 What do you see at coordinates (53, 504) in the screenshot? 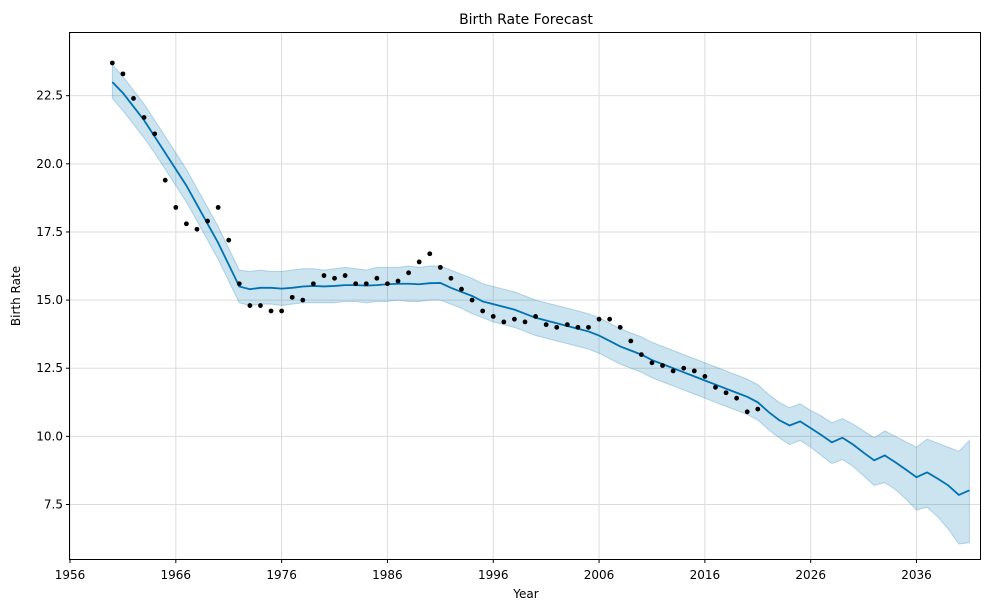
I see `y-tick-label: 7.5` at bounding box center [53, 504].